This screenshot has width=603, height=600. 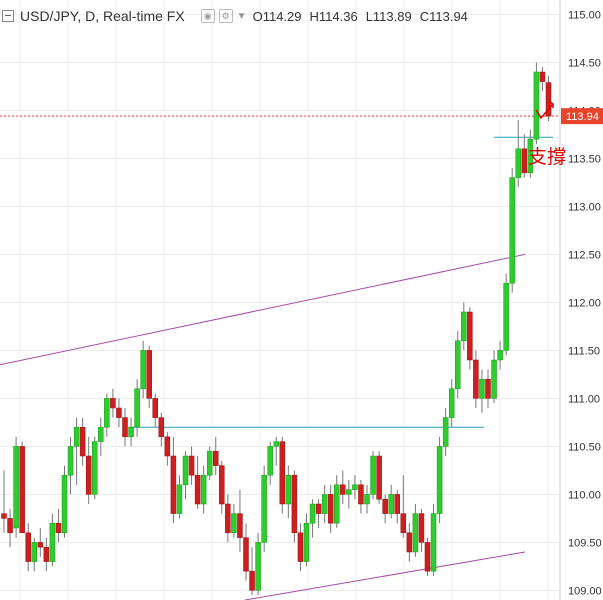 I want to click on y-tick-label: 114.50, so click(x=584, y=63).